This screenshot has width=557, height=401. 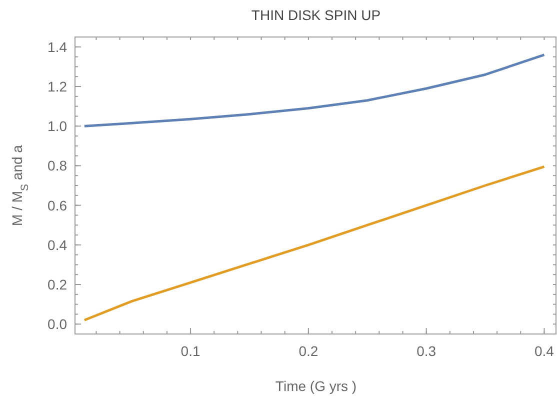 What do you see at coordinates (316, 386) in the screenshot?
I see `x-axis-title: Time (G yrs )` at bounding box center [316, 386].